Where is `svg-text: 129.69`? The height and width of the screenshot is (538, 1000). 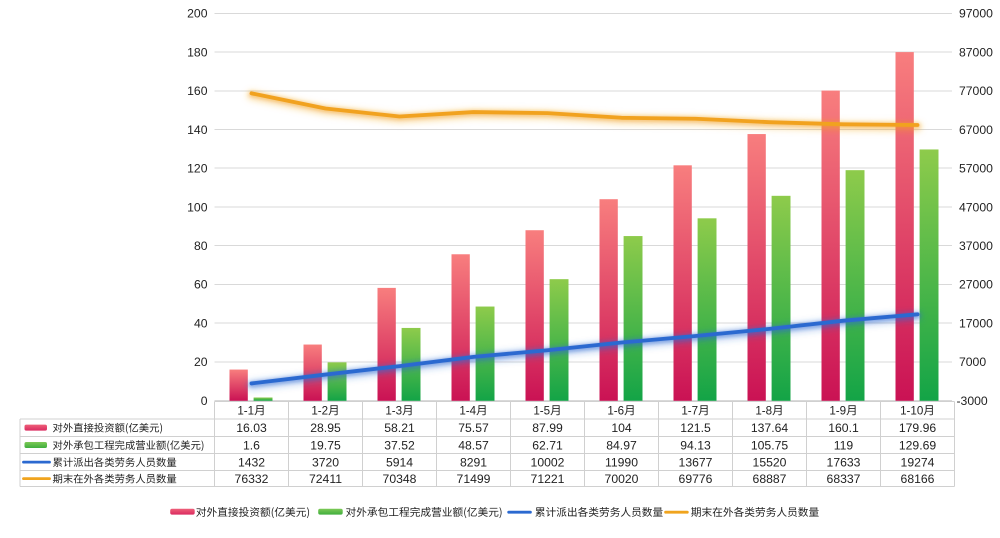 svg-text: 129.69 is located at coordinates (917, 446).